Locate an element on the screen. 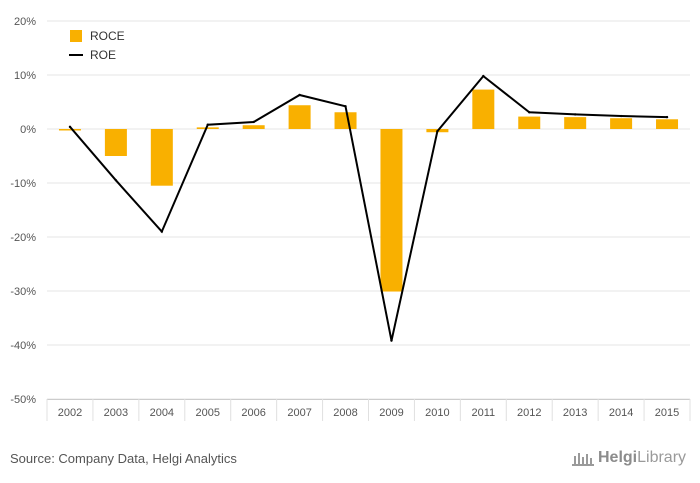 This screenshot has width=700, height=483. y-tick-label: 10% is located at coordinates (25, 76).